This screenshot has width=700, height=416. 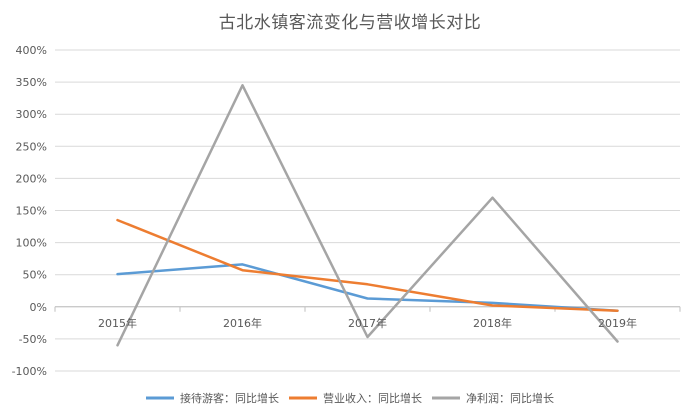 I want to click on y-tick-label: 150%, so click(x=31, y=211).